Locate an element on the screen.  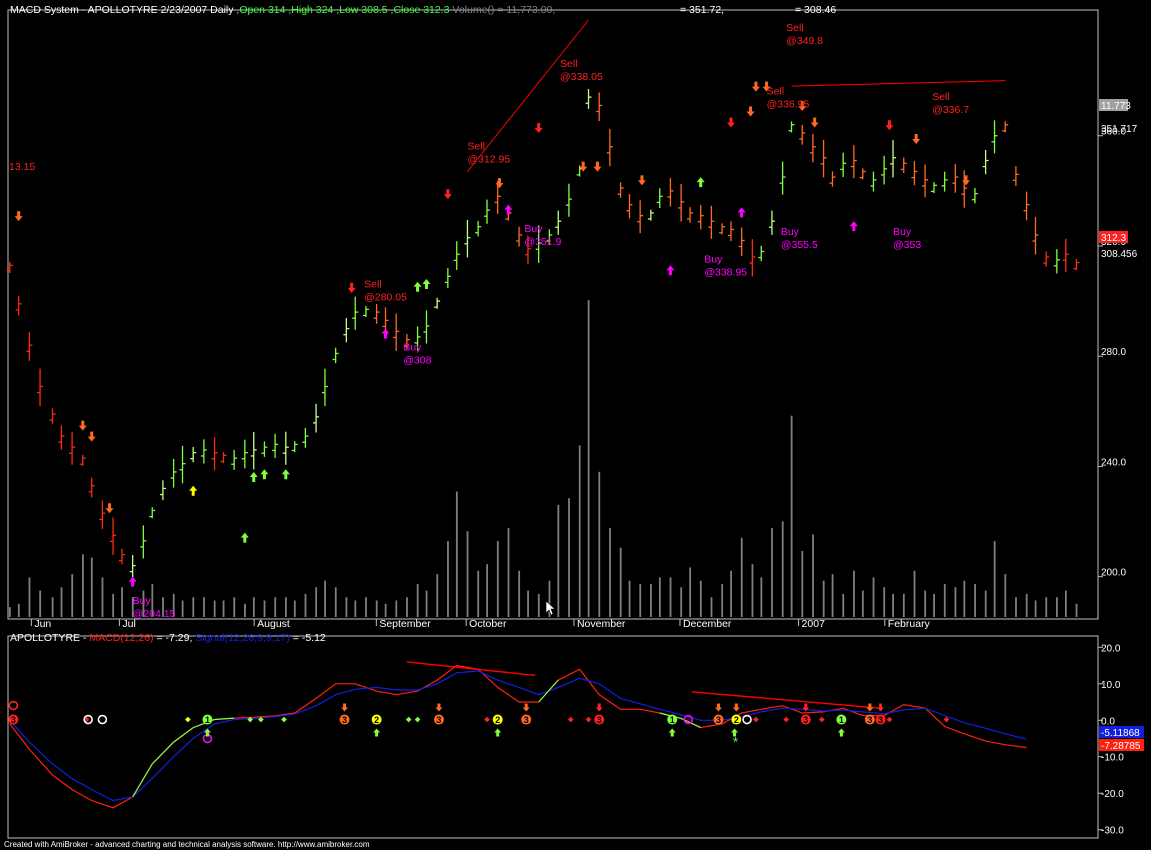
signal-annotation: Sell @336.7 is located at coordinates (950, 103).